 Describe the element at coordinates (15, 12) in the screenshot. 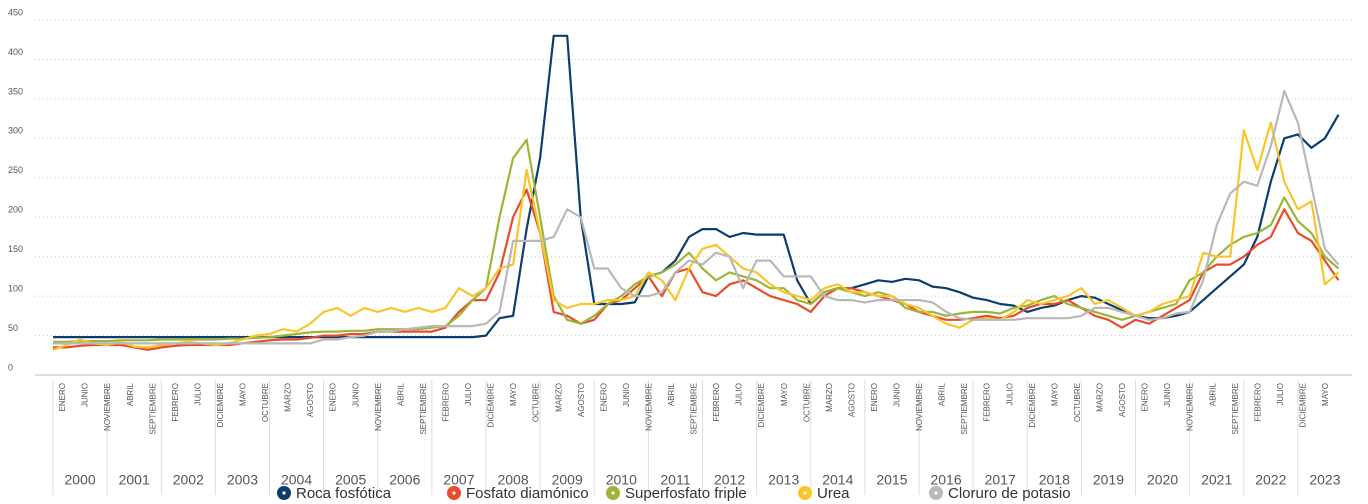

I see `y-tick-label: 450` at that location.